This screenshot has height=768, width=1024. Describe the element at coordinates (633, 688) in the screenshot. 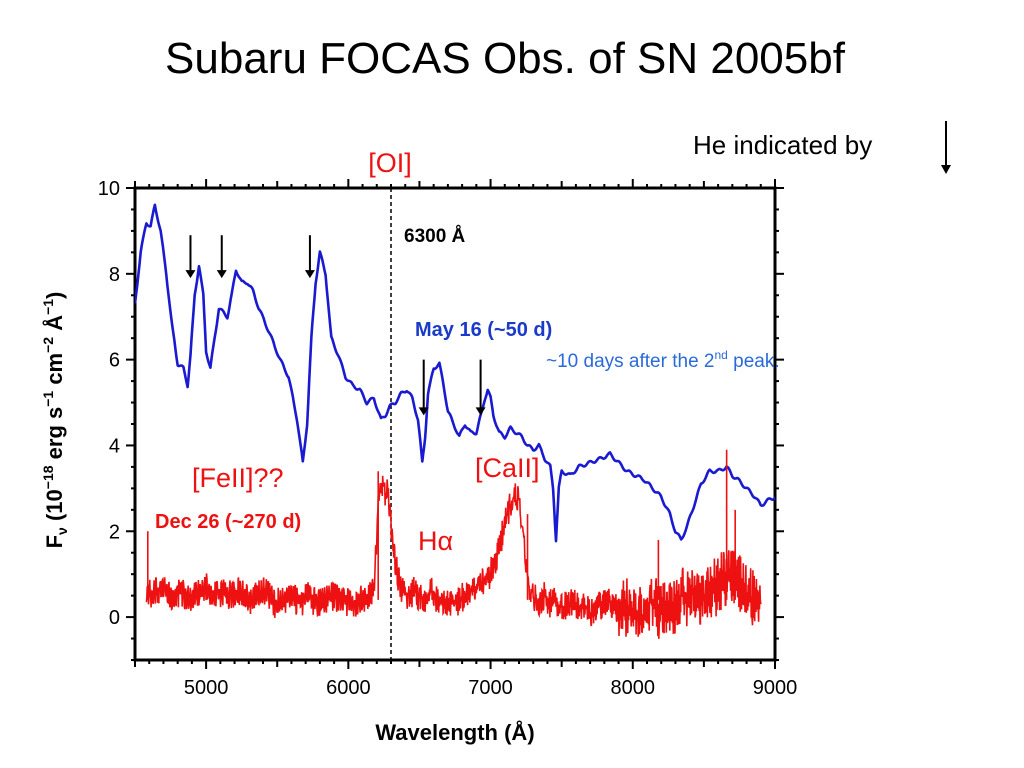

I see `x-tick-label: 8000` at that location.